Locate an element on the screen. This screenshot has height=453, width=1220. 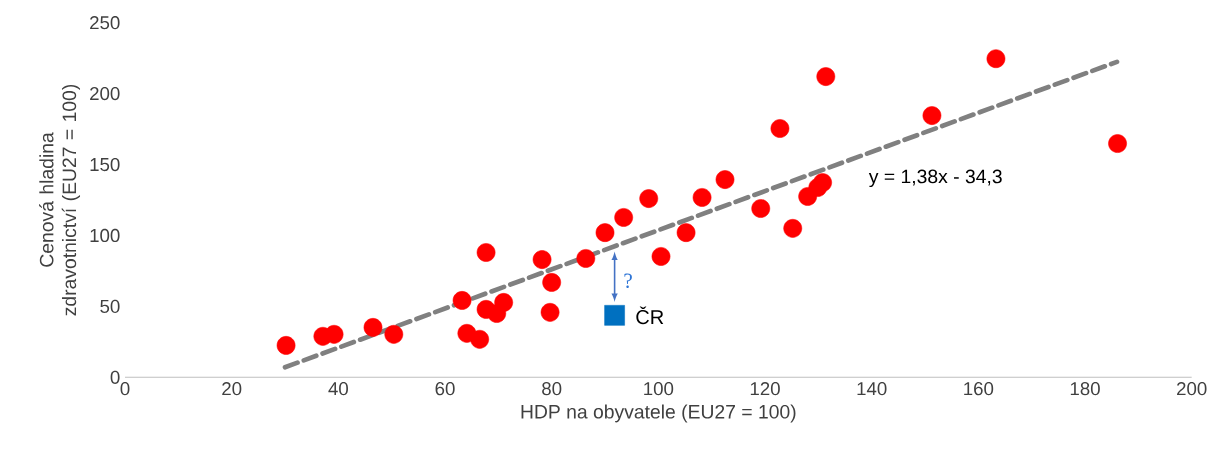
x-tick-label: 20 is located at coordinates (232, 388).